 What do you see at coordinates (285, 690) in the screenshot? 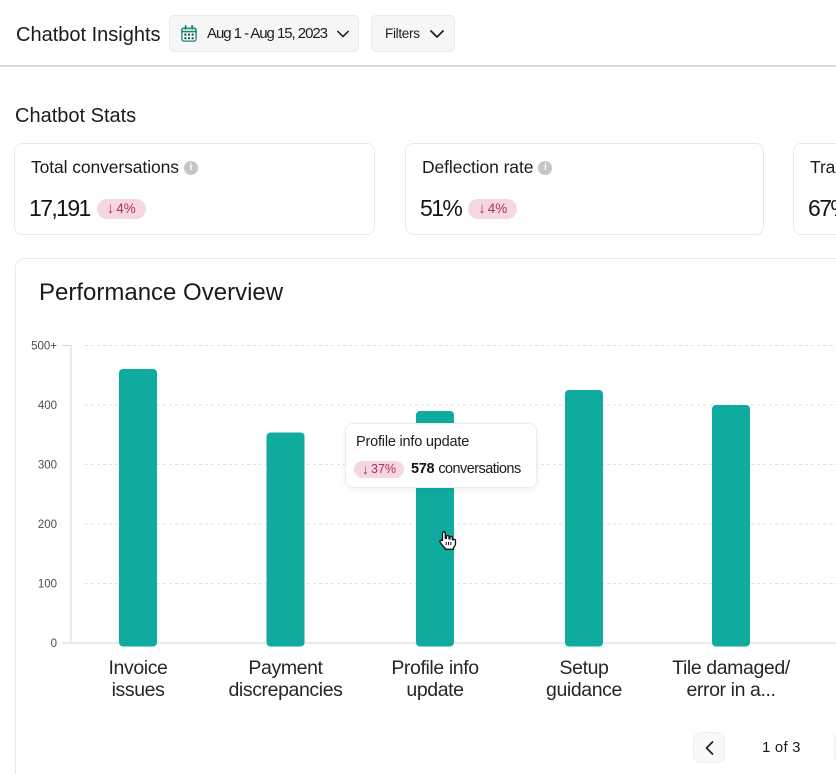
I see `svg-text: discrepancies` at bounding box center [285, 690].